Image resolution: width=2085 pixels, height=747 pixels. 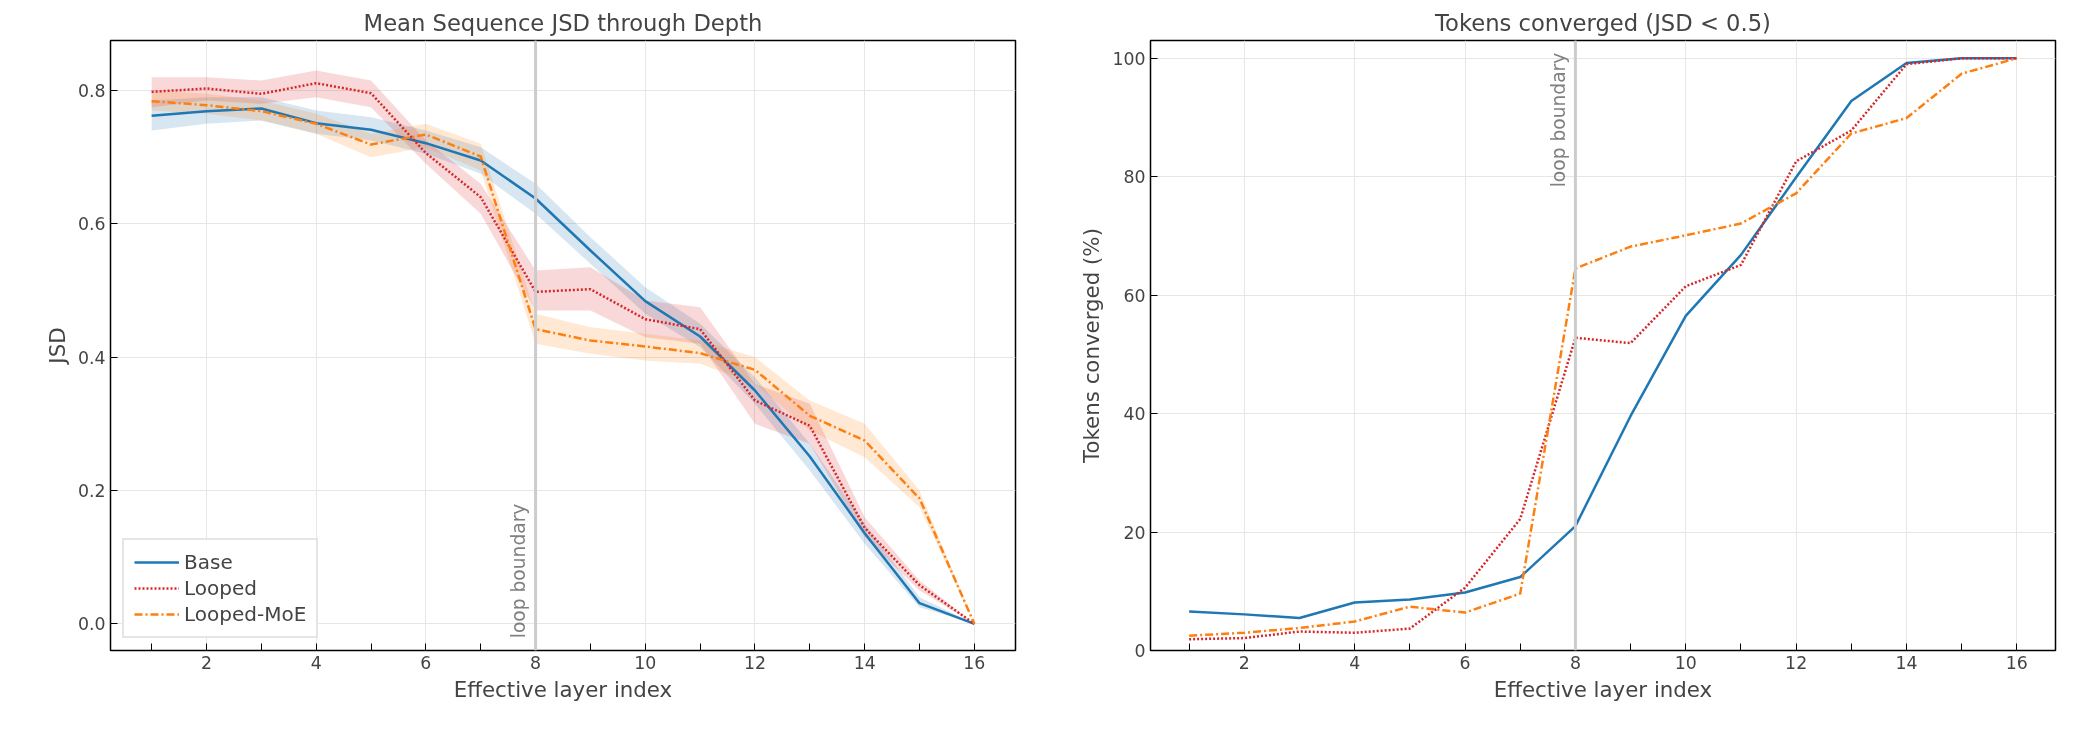 What do you see at coordinates (208, 562) in the screenshot?
I see `legend-label: Base` at bounding box center [208, 562].